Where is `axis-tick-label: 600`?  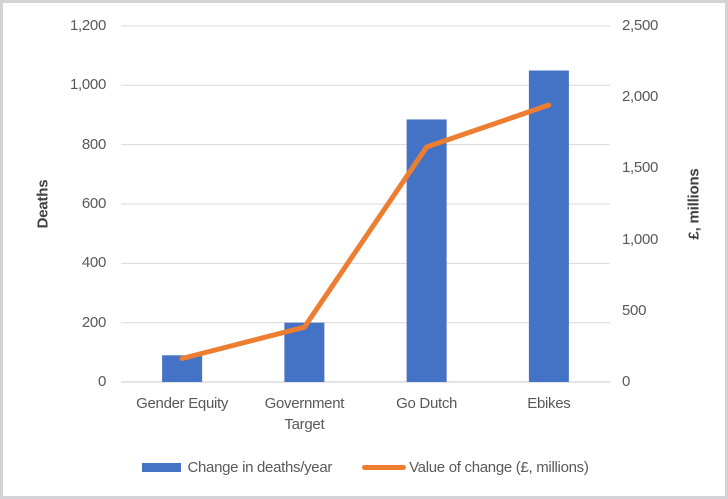
axis-tick-label: 600 is located at coordinates (93, 203).